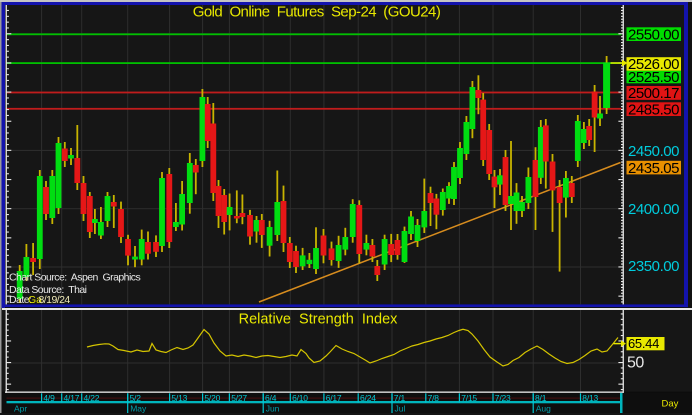 The height and width of the screenshot is (415, 692). What do you see at coordinates (92, 398) in the screenshot?
I see `svg-text: 4/22` at bounding box center [92, 398].